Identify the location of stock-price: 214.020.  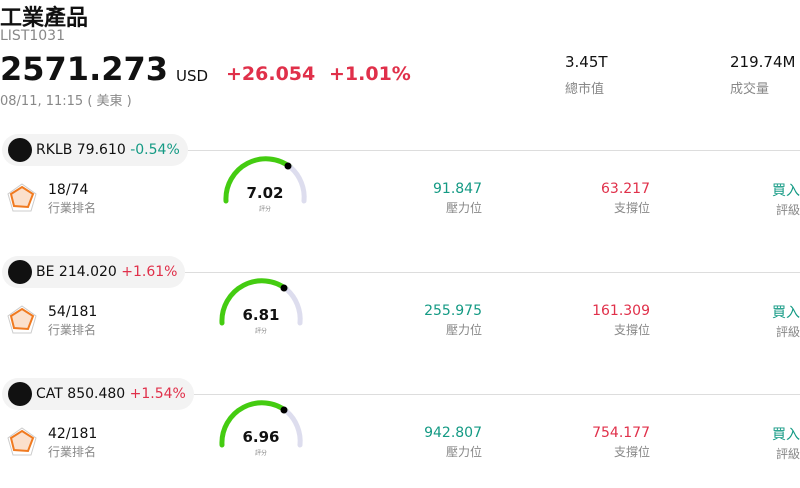
(87, 272).